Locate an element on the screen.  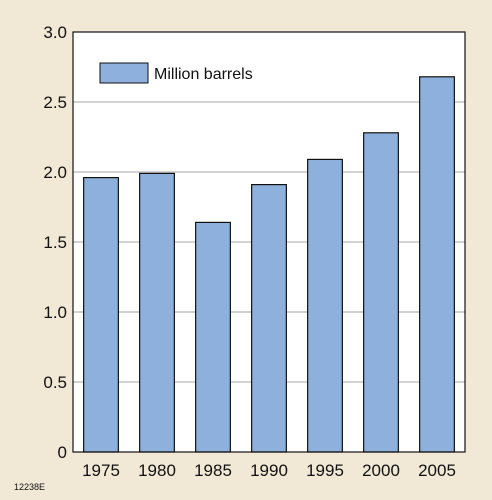
legend: Million barrels is located at coordinates (176, 73).